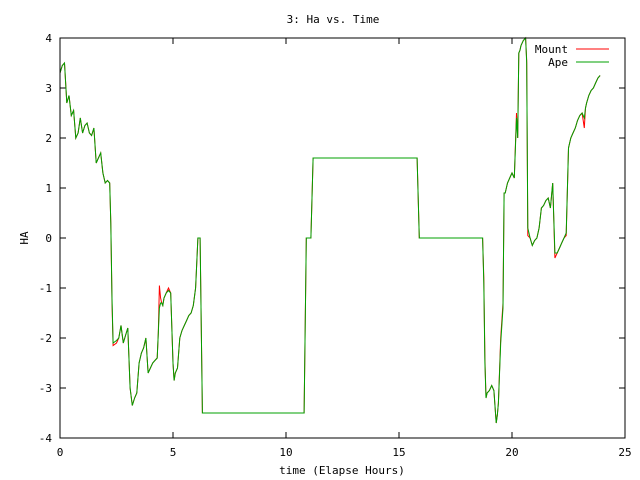 The width and height of the screenshot is (640, 480). What do you see at coordinates (173, 452) in the screenshot?
I see `x-tick-label: 5` at bounding box center [173, 452].